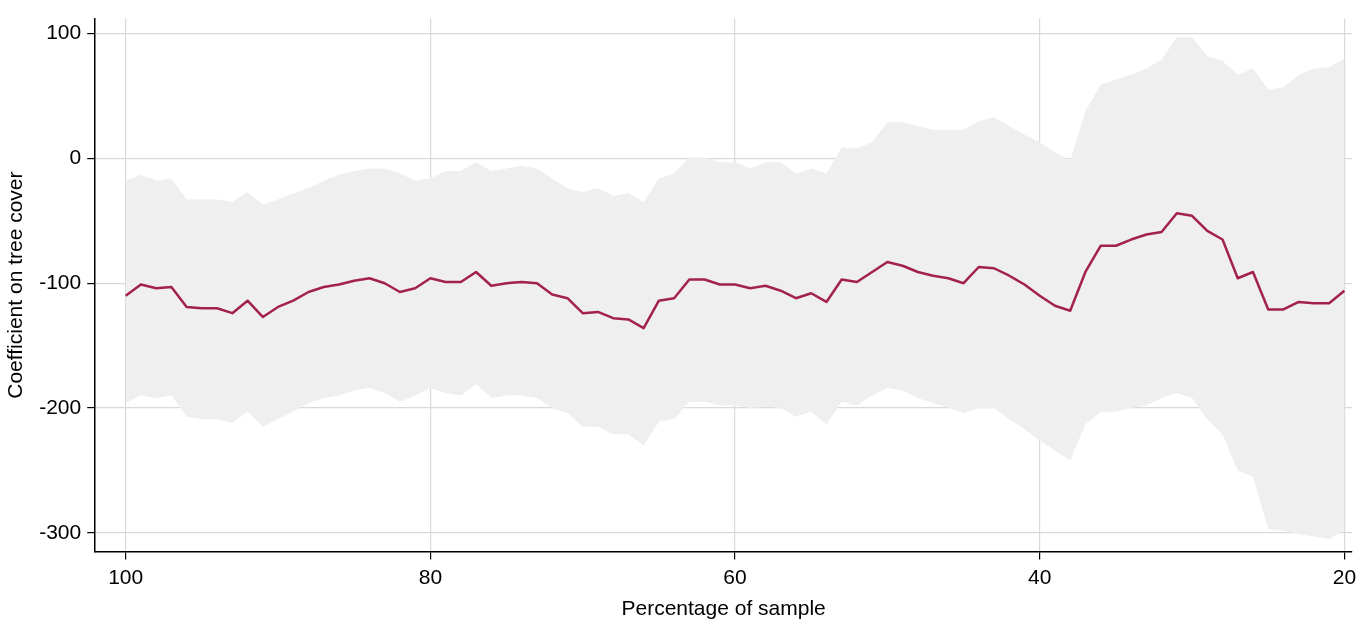 This screenshot has height=626, width=1368. I want to click on x-tick-label: 100, so click(126, 576).